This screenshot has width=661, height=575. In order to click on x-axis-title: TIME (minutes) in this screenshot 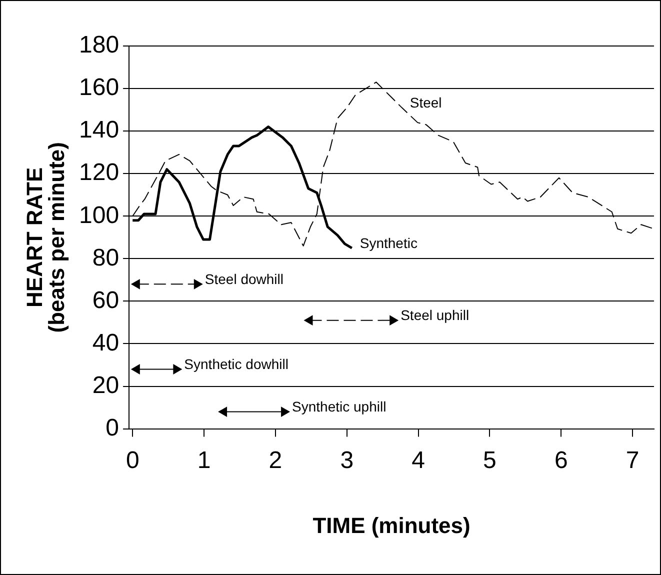, I will do `click(391, 525)`.